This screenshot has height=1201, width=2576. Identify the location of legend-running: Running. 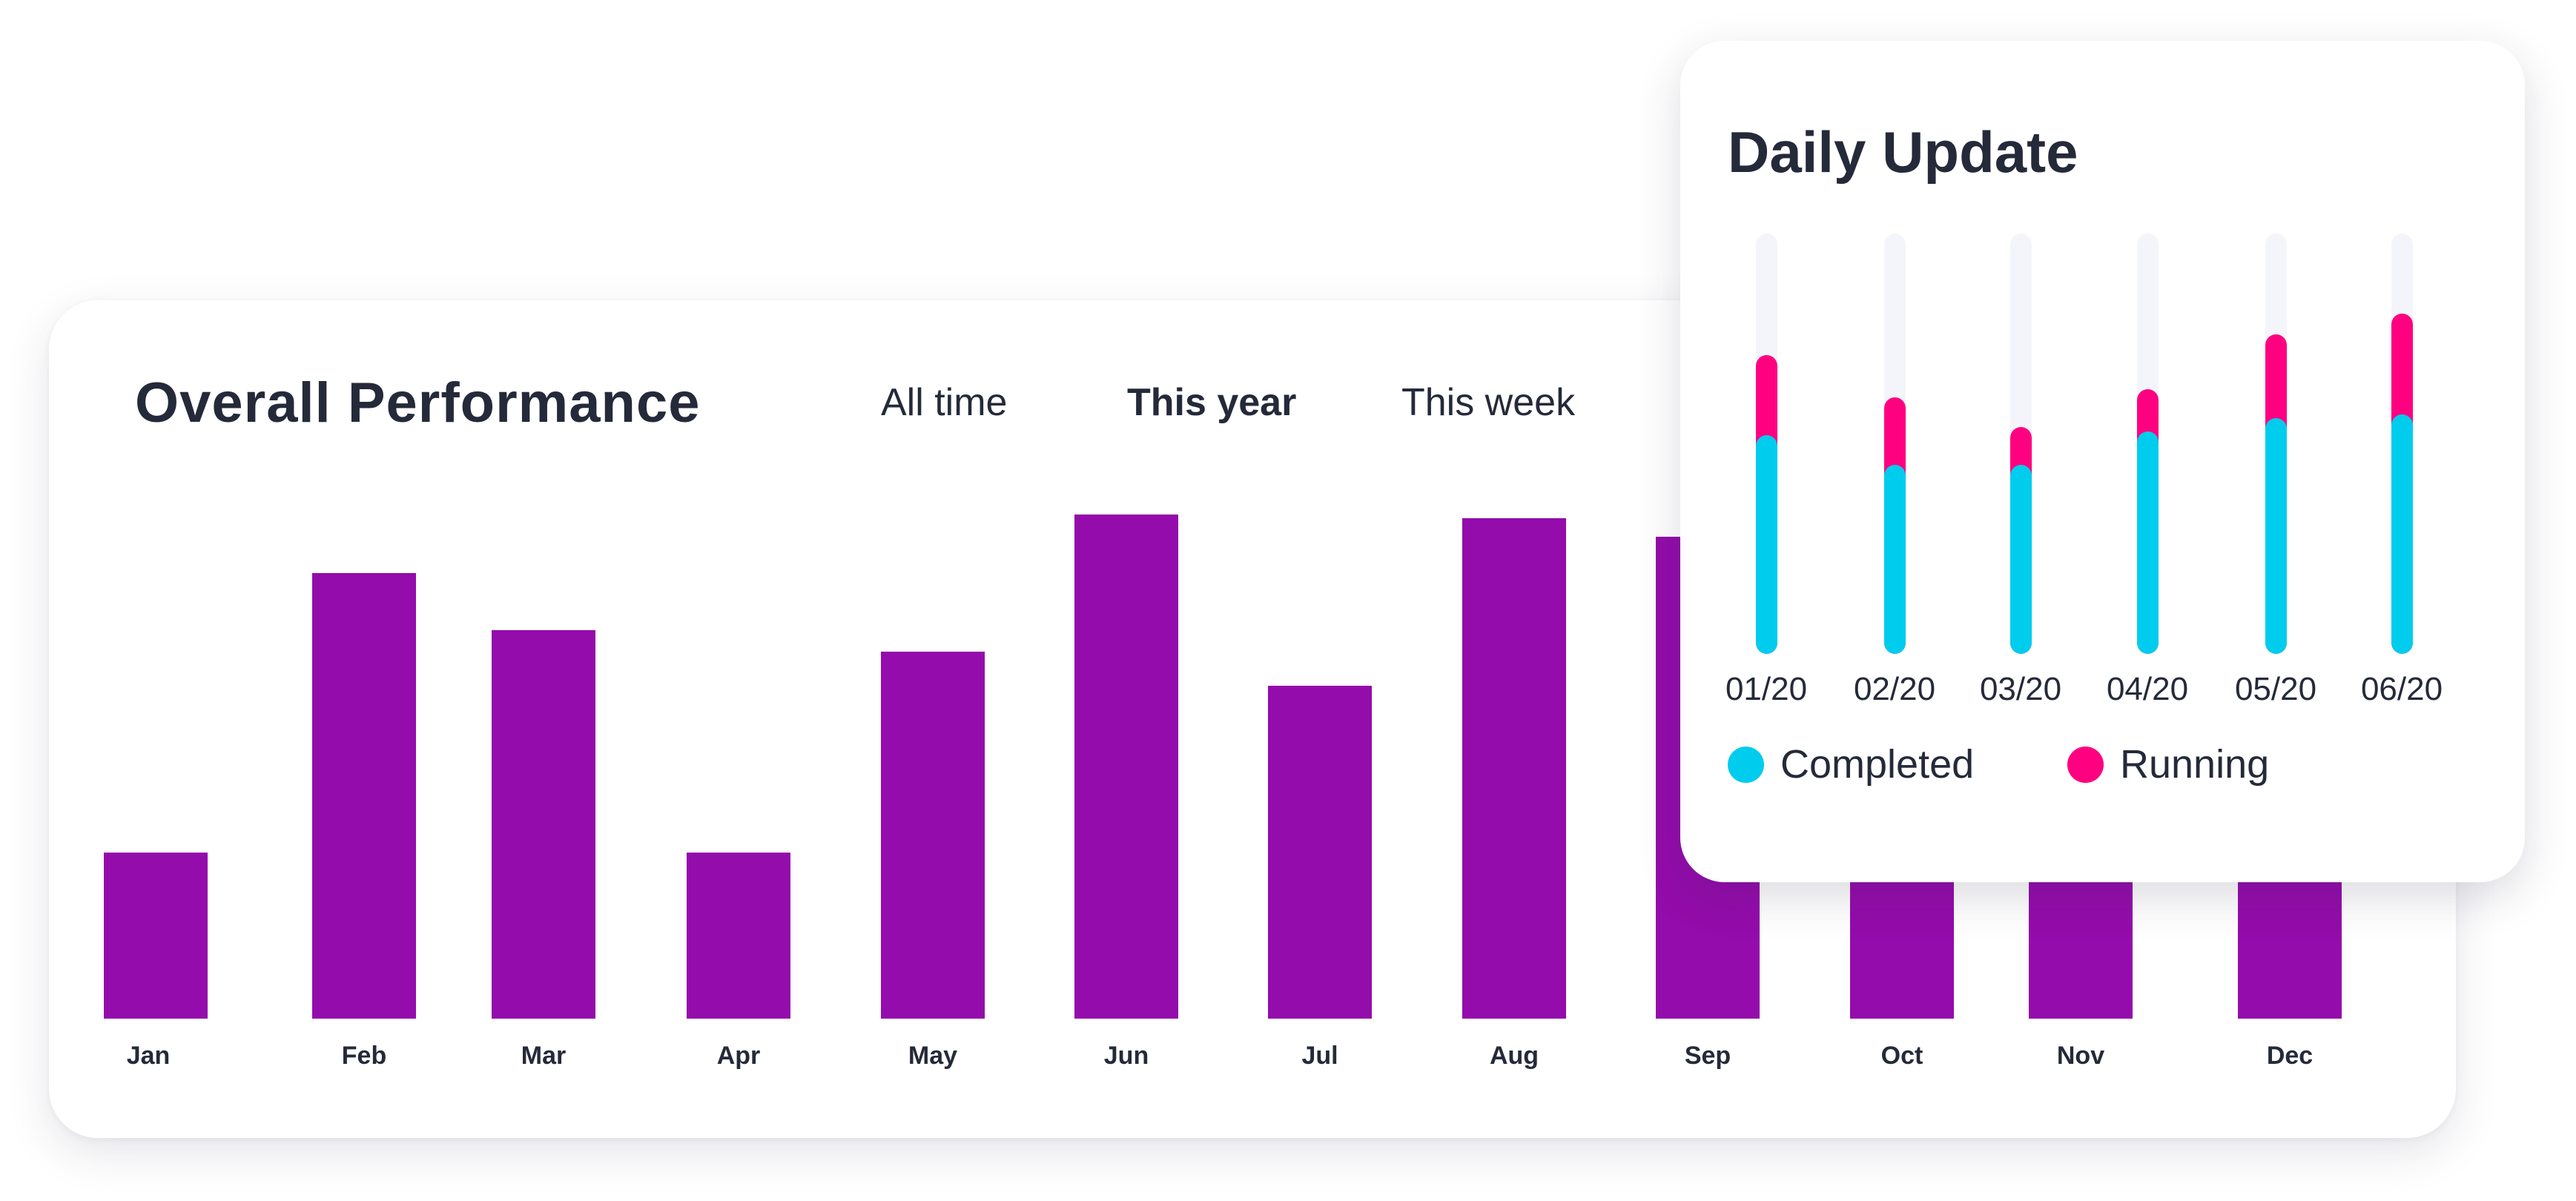
(2168, 764).